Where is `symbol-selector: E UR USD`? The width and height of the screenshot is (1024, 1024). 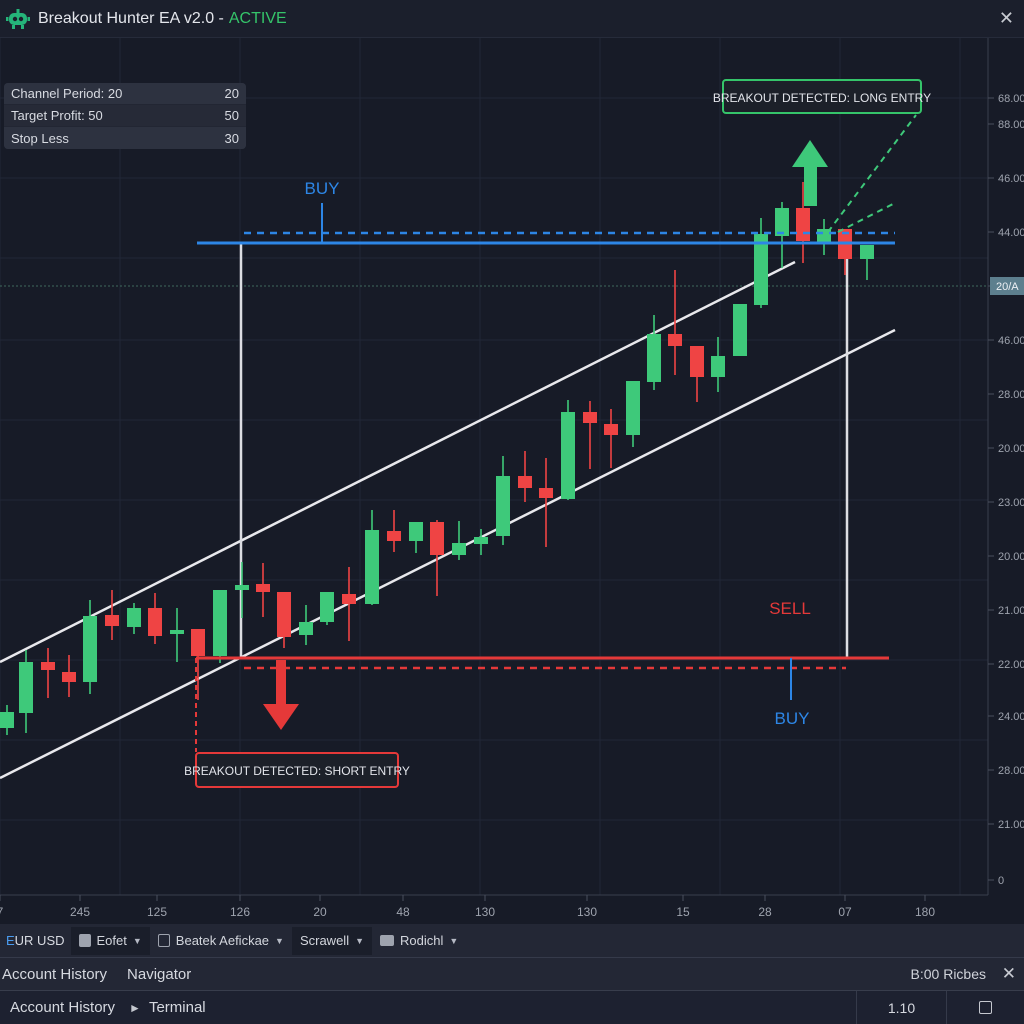
symbol-selector: E UR USD is located at coordinates (35, 940).